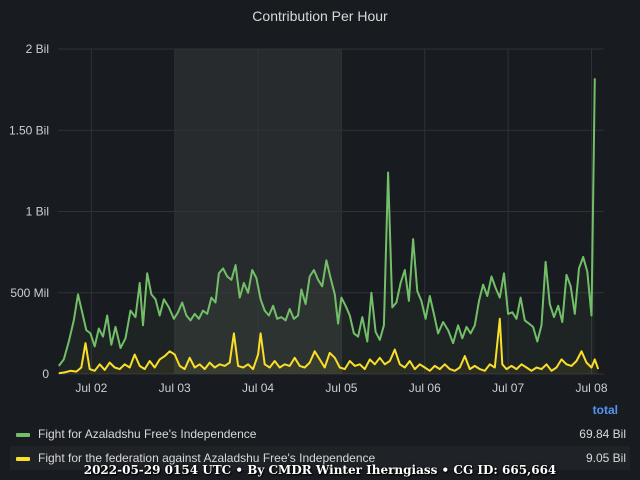 The image size is (640, 480). Describe the element at coordinates (341, 388) in the screenshot. I see `x-tick-label: Jul 05` at that location.